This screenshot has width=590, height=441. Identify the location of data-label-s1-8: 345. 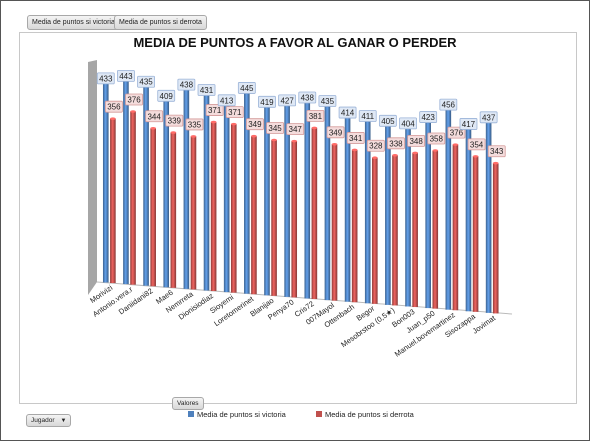
(275, 128).